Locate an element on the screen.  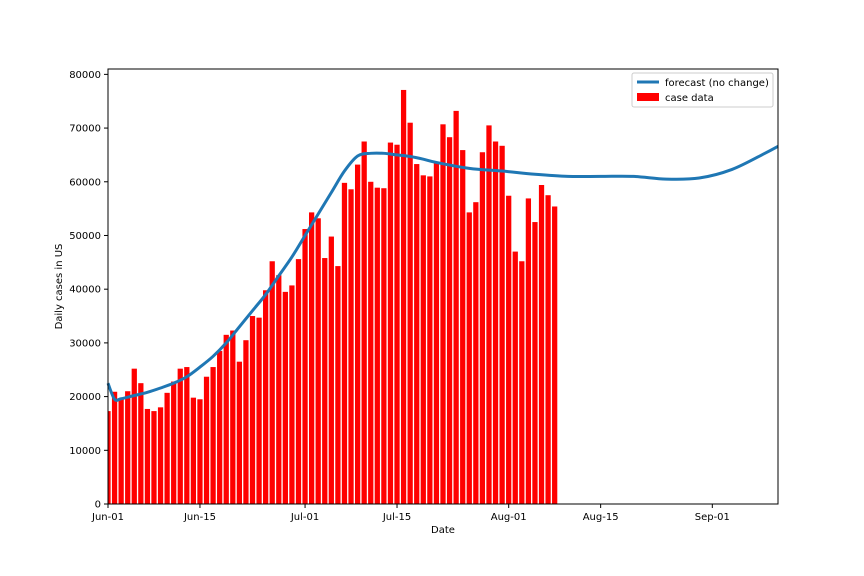
x-tick-label: Jul-15 is located at coordinates (396, 517).